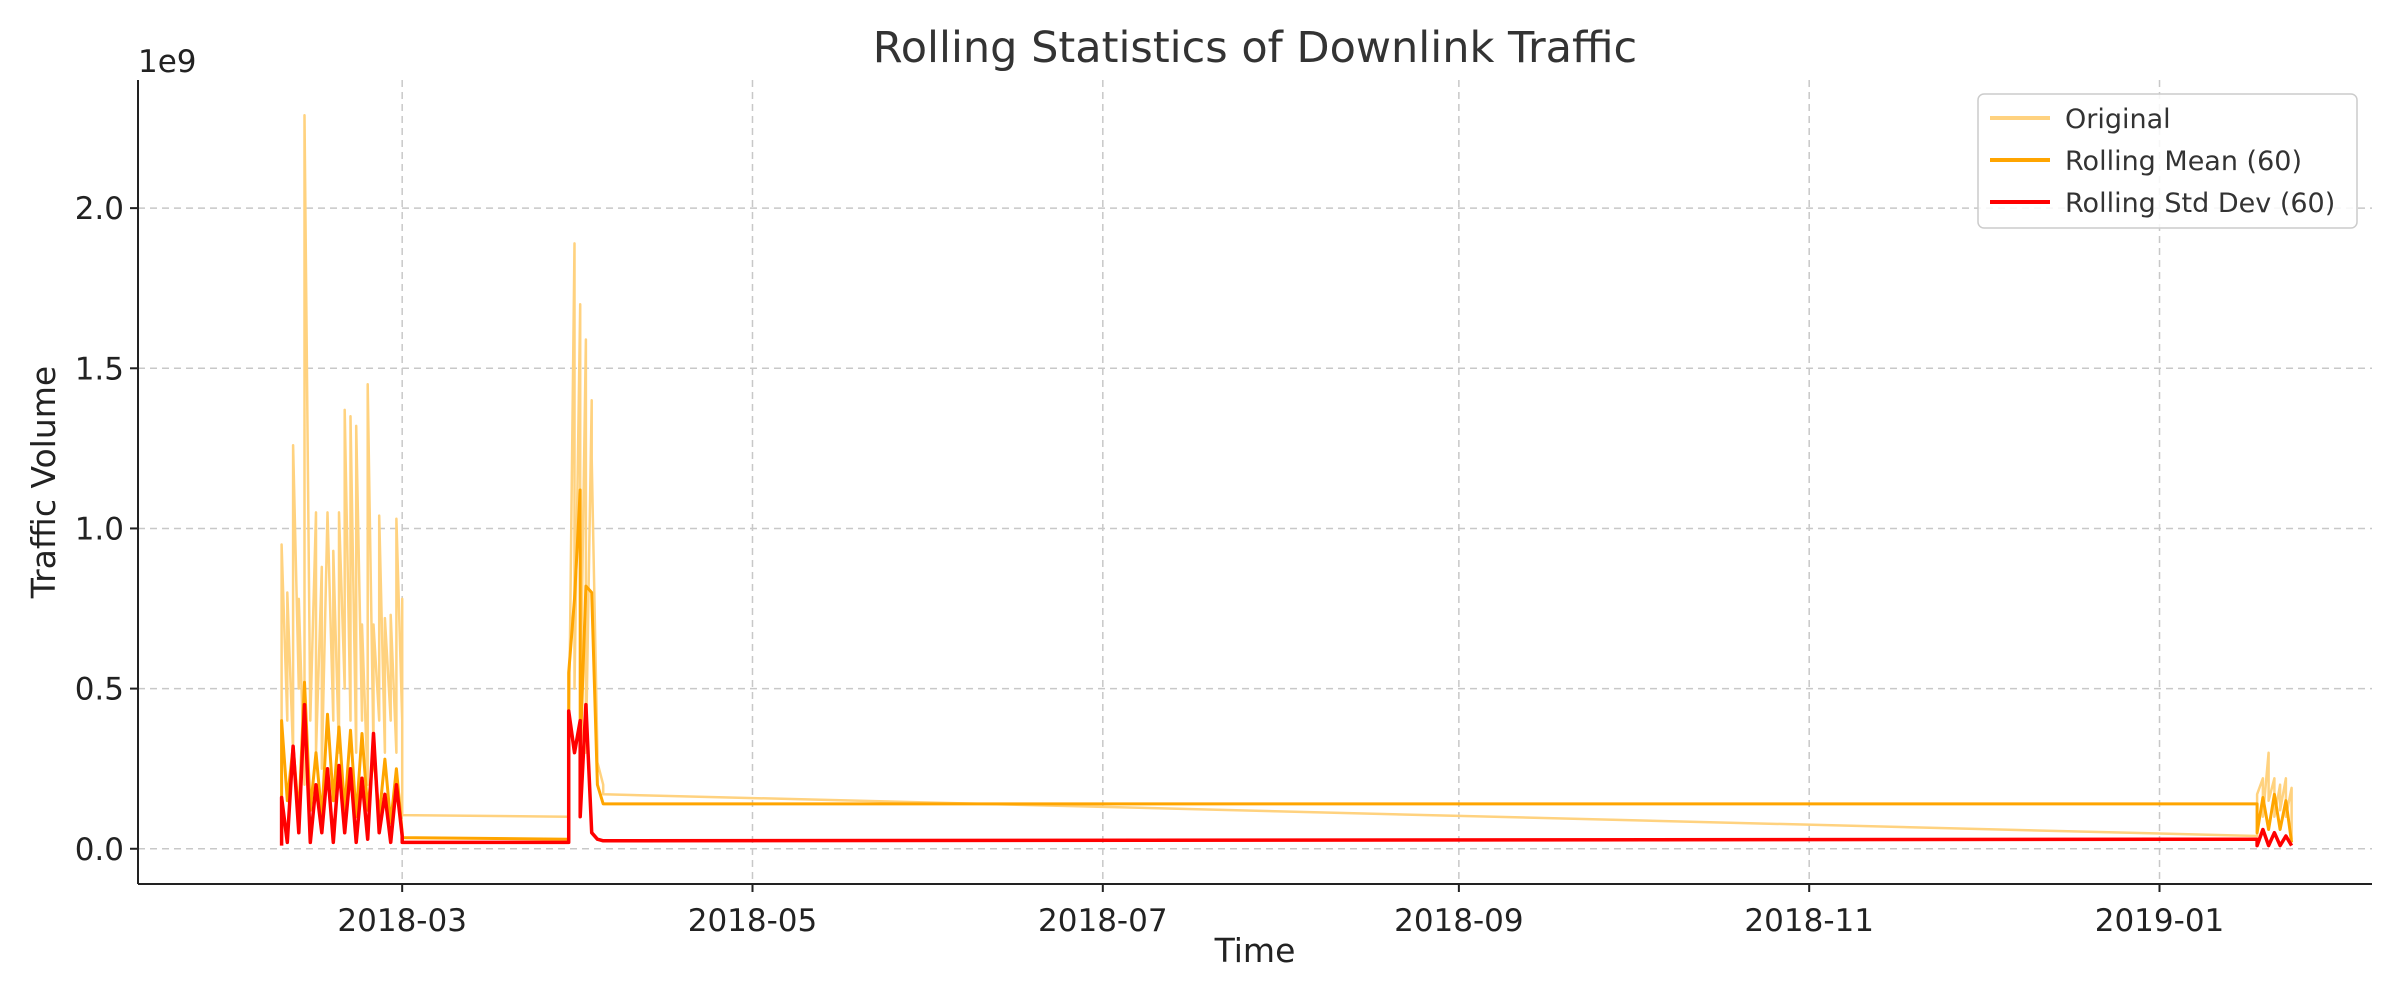 This screenshot has width=2400, height=1000. Describe the element at coordinates (99, 850) in the screenshot. I see `y-tick-label: 0.0` at that location.